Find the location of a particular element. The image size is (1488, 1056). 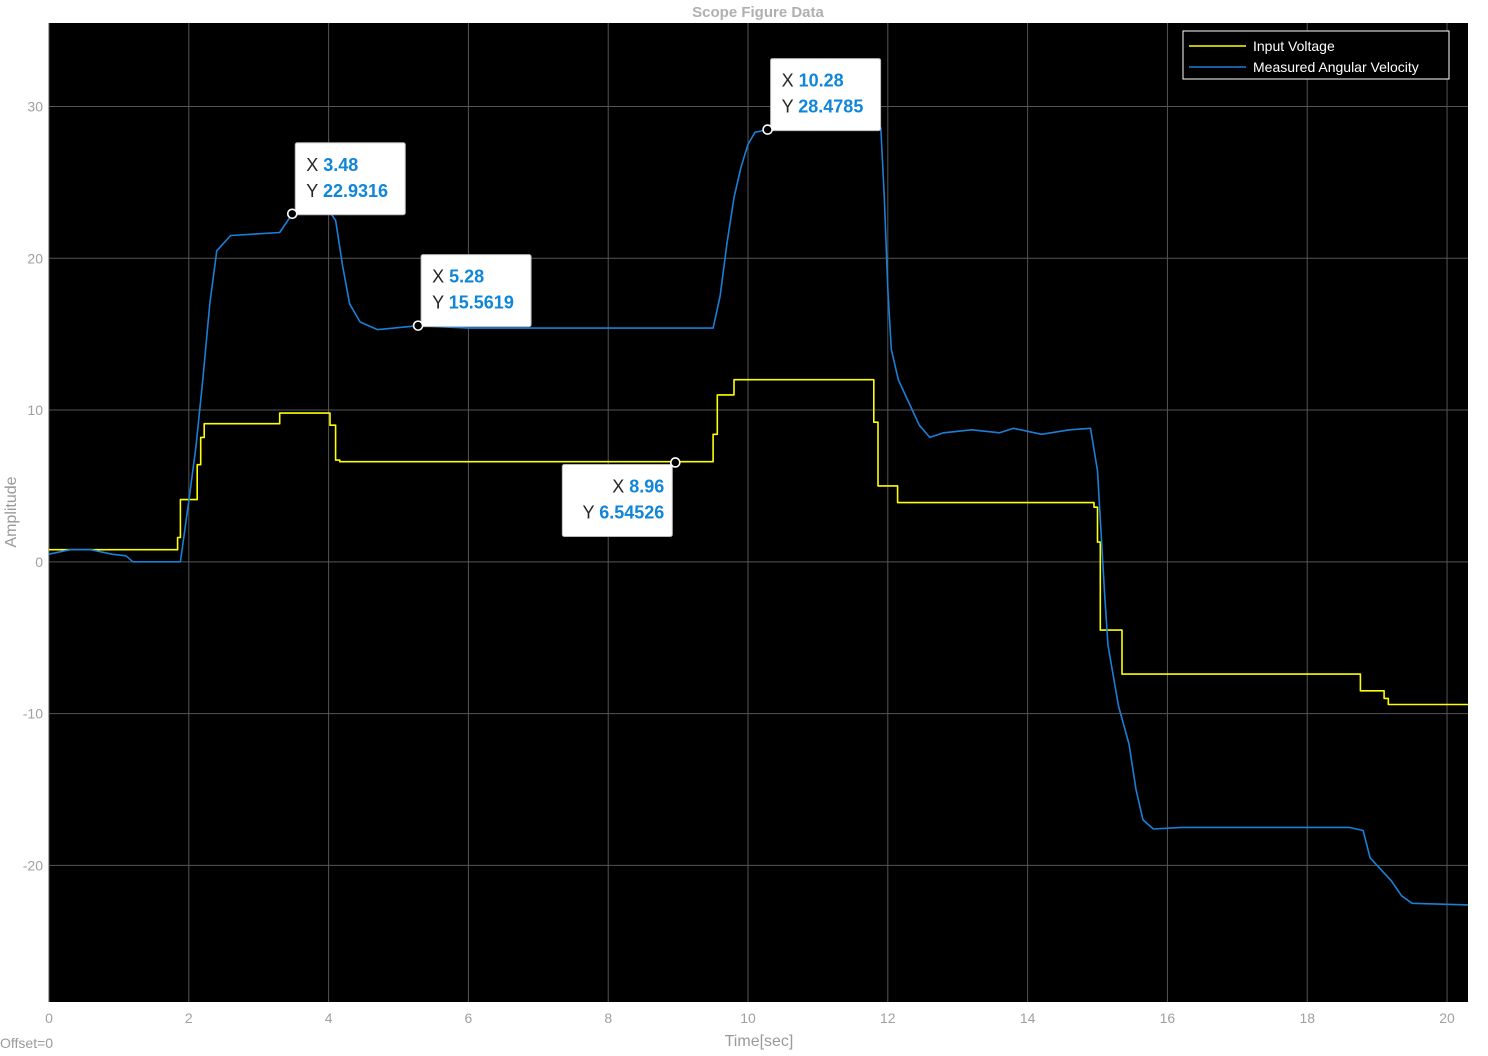

datatip: X 3.48Y 22.9316 is located at coordinates (346, 181).